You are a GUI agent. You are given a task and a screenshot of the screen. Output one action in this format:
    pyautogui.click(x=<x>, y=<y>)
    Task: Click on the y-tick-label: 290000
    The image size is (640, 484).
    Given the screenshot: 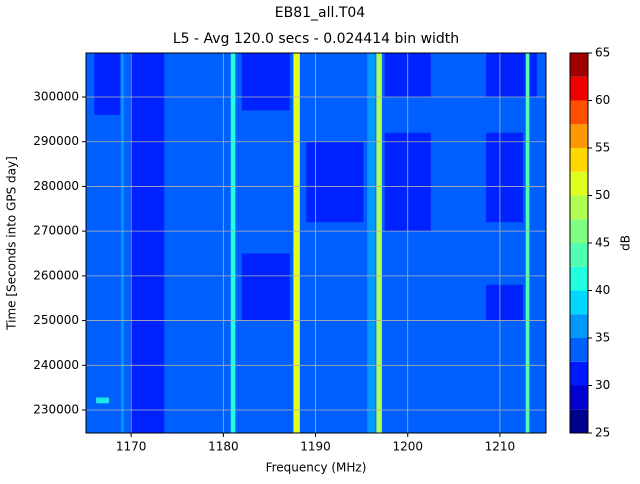 What is the action you would take?
    pyautogui.click(x=56, y=141)
    